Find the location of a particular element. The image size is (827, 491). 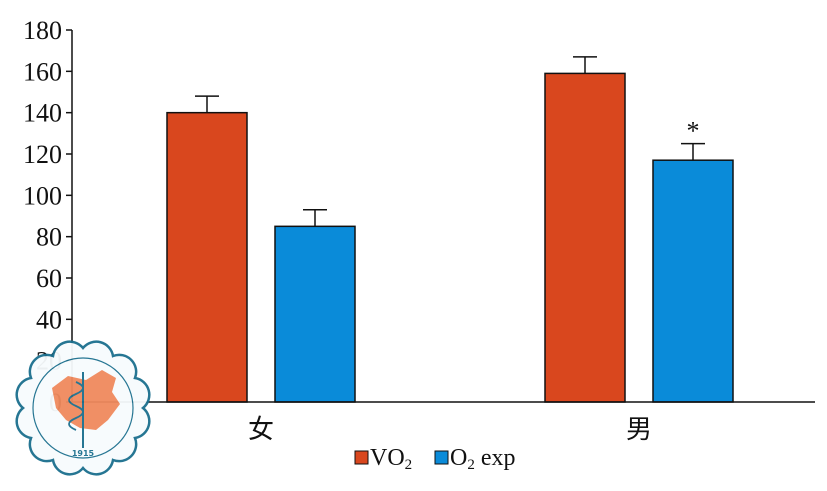

legend-label-main: VO is located at coordinates (387, 458).